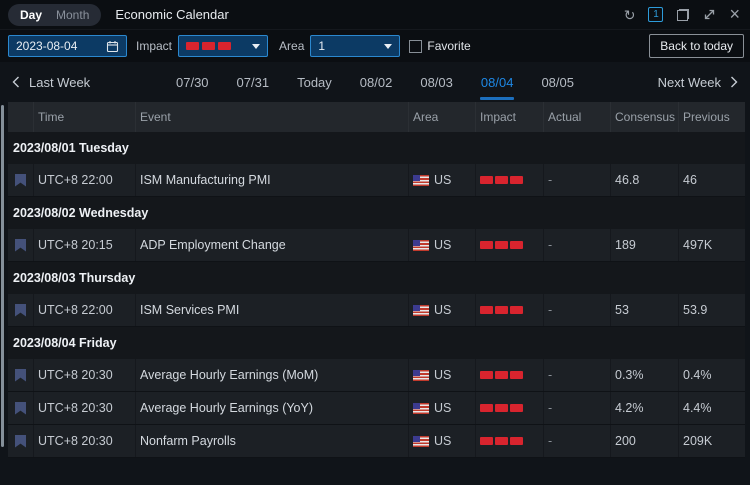 This screenshot has height=485, width=750. Describe the element at coordinates (442, 117) in the screenshot. I see `column-area: Area` at that location.